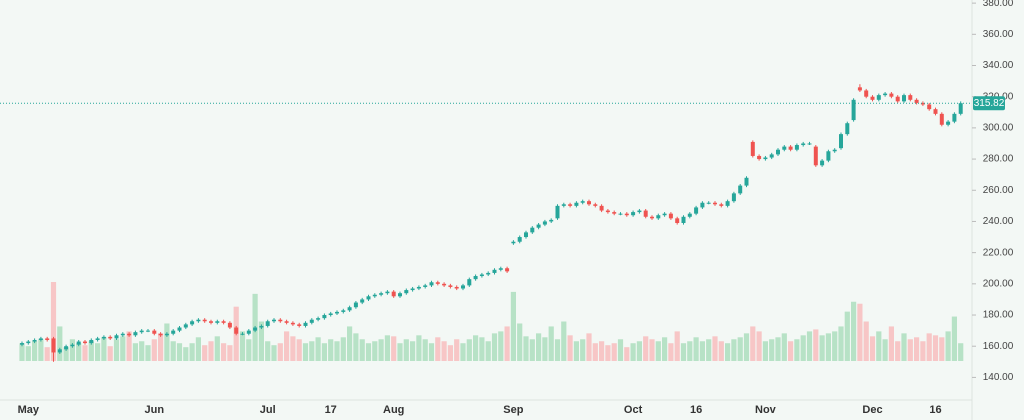 Image resolution: width=1024 pixels, height=420 pixels. What do you see at coordinates (155, 410) in the screenshot?
I see `x-tick-label: Jun` at bounding box center [155, 410].